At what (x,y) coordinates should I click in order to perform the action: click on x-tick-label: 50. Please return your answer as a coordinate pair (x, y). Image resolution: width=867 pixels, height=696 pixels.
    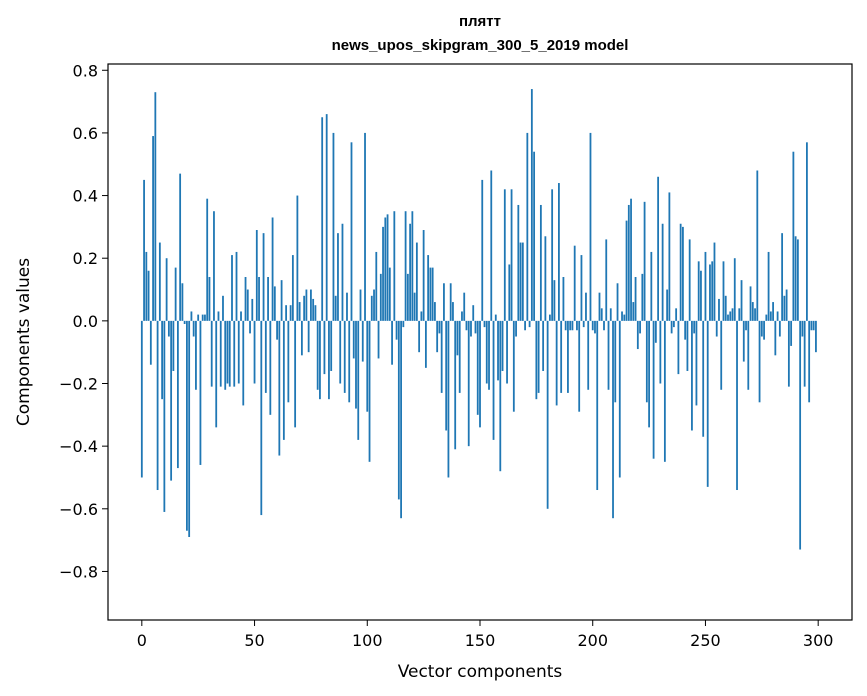
    Looking at the image, I should click on (254, 640).